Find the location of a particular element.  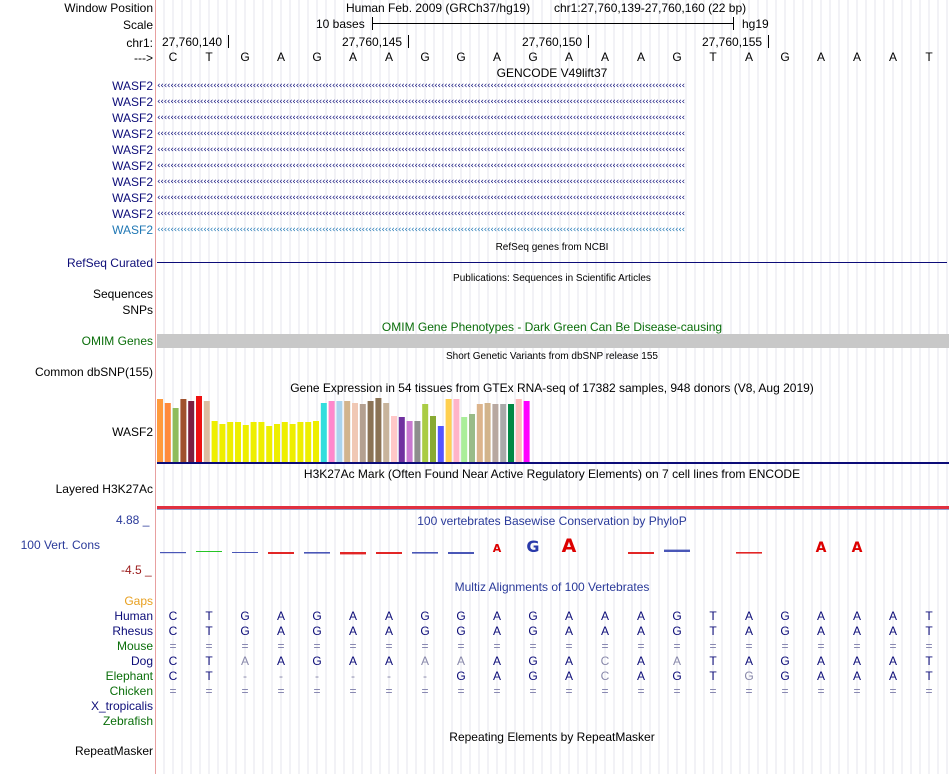

publications-snps-label: SNPs is located at coordinates (137, 310).